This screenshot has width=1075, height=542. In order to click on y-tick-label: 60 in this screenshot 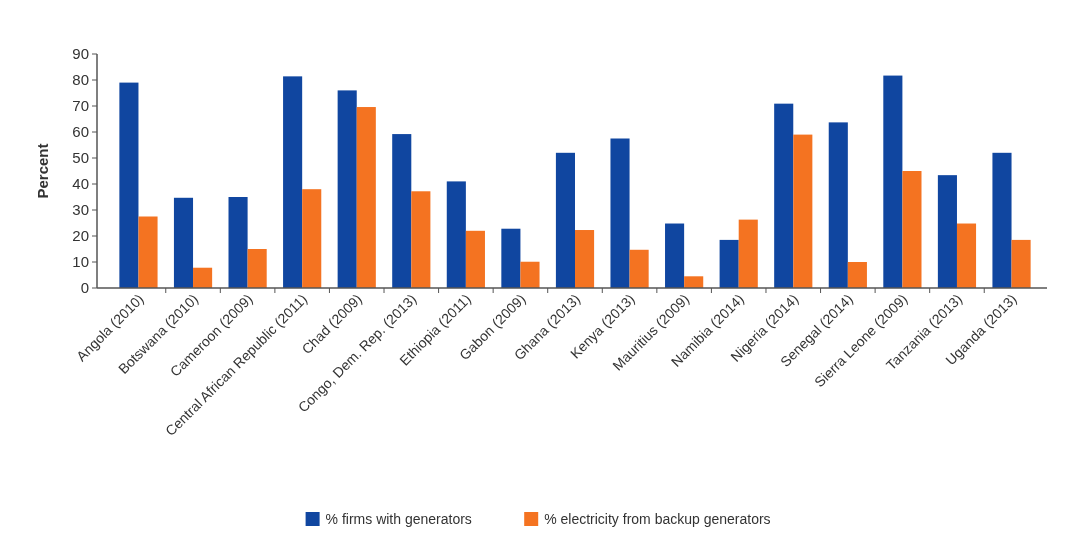, I will do `click(80, 132)`.